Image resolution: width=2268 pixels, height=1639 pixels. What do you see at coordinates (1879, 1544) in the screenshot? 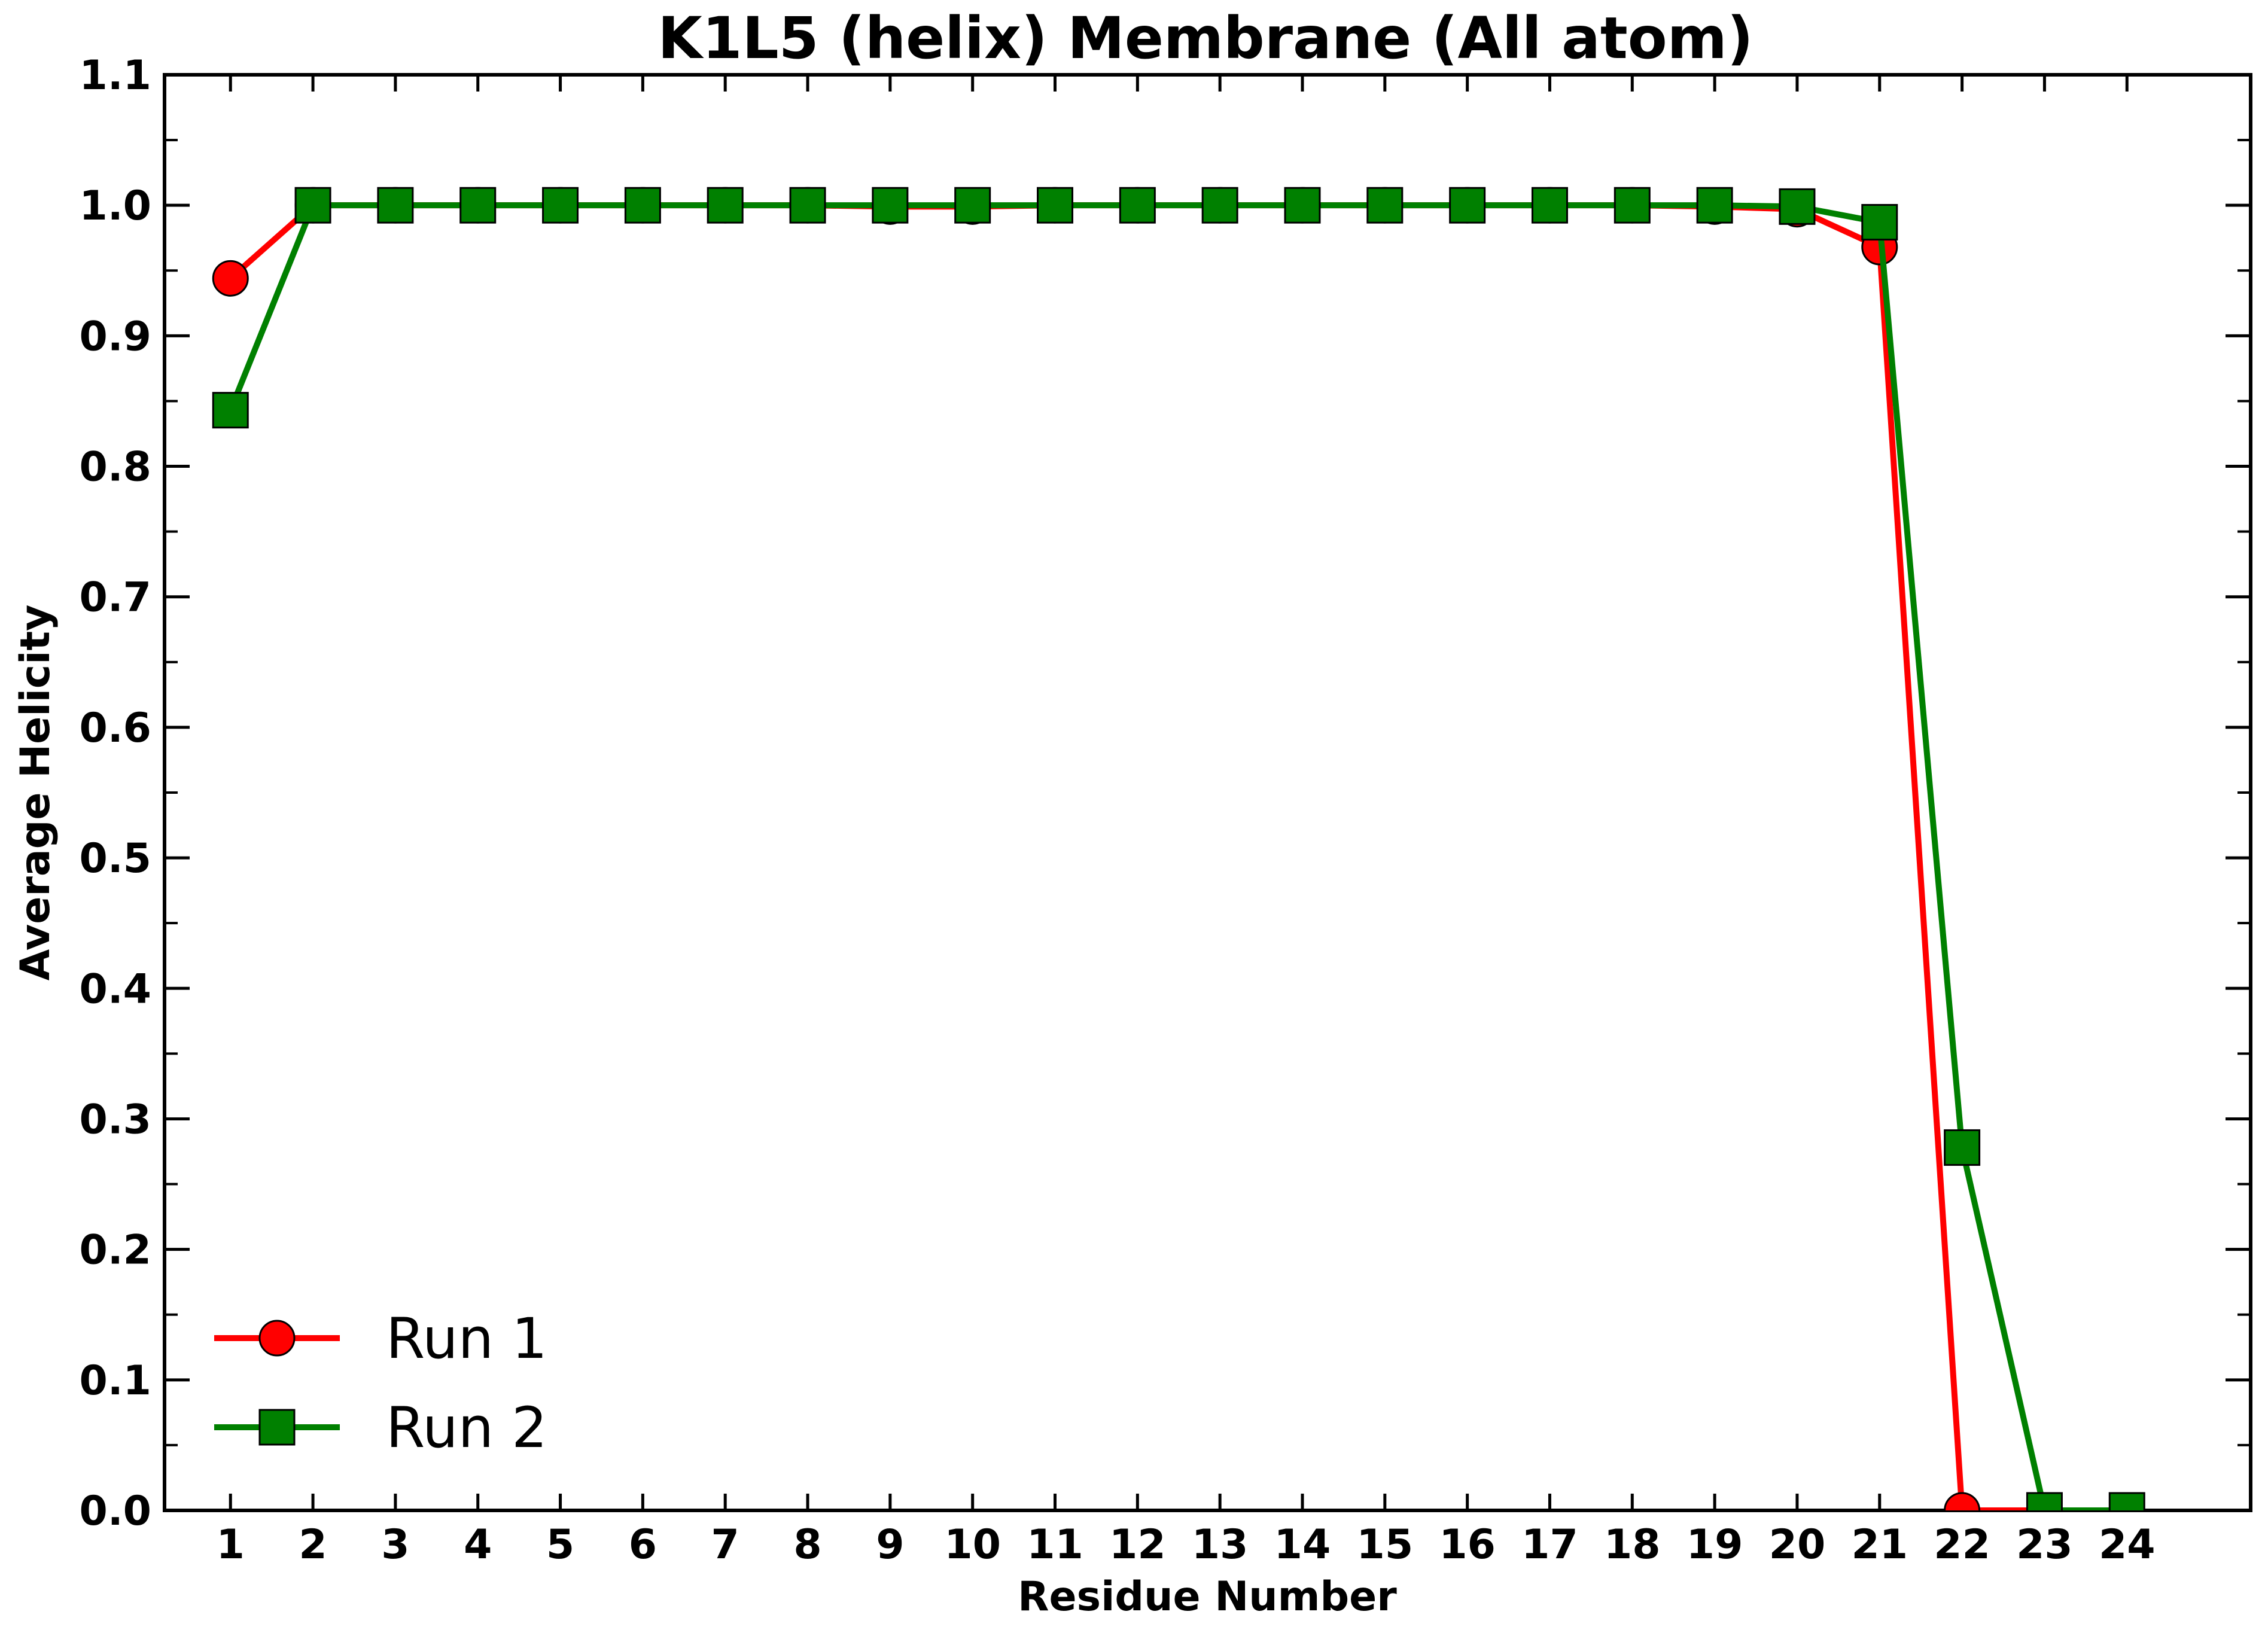
I see `x-tick-label: 21` at bounding box center [1879, 1544].